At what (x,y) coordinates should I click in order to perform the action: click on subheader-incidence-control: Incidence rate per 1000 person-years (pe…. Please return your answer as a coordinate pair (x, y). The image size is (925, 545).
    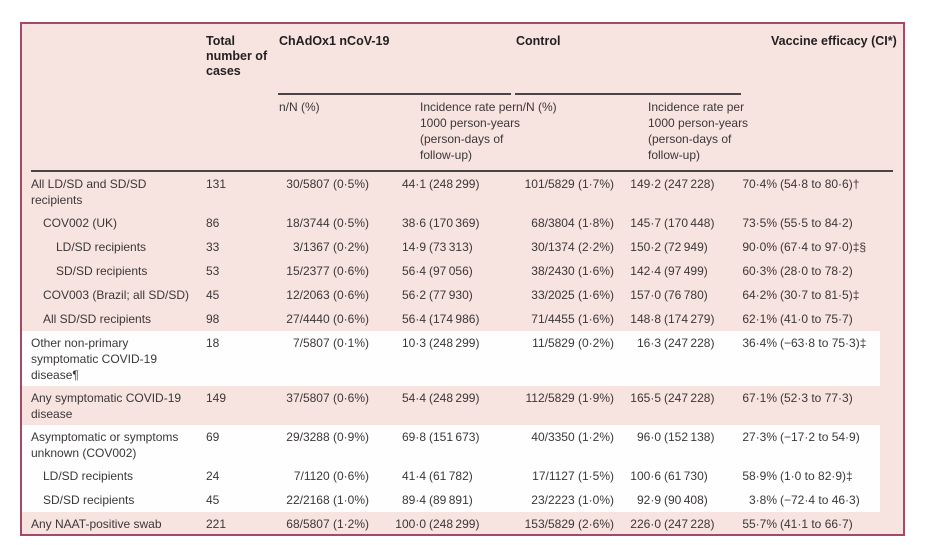
    Looking at the image, I should click on (698, 131).